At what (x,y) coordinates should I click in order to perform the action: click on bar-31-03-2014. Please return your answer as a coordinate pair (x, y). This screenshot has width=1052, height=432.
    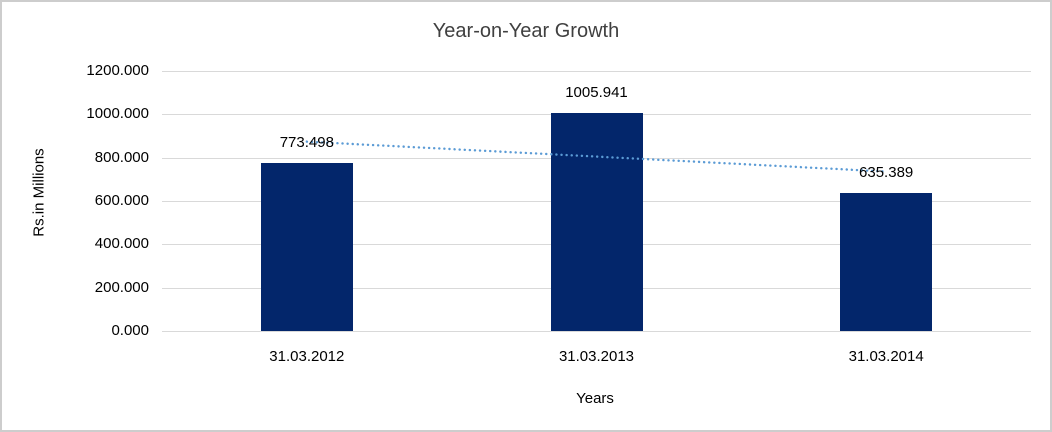
    Looking at the image, I should click on (886, 262).